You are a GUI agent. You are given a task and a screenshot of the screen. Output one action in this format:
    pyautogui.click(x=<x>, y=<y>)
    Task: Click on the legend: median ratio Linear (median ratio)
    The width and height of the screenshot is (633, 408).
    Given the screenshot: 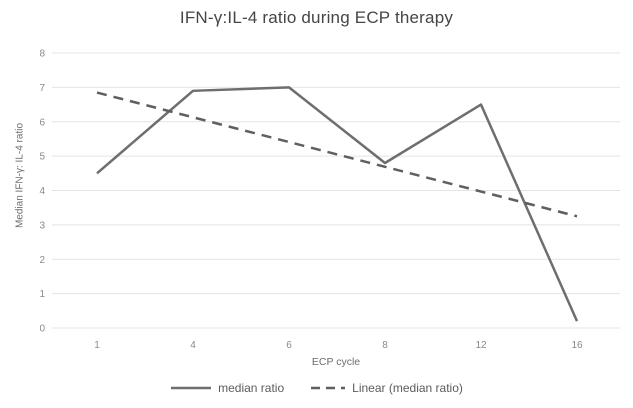 What is the action you would take?
    pyautogui.click(x=316, y=388)
    